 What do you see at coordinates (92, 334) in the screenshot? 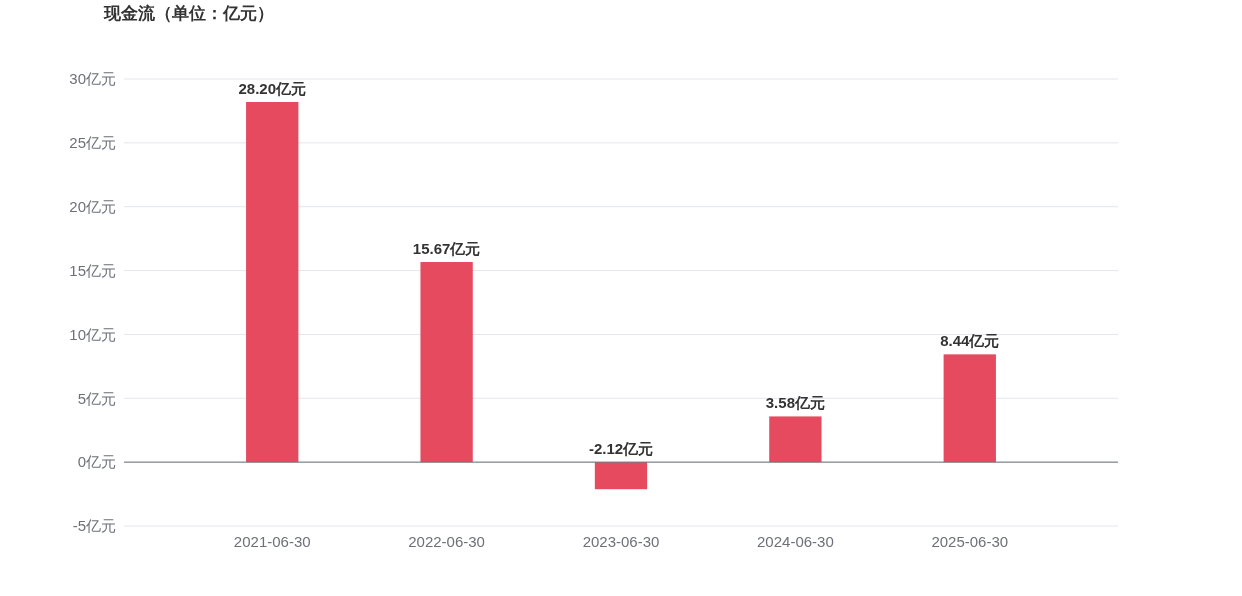
I see `y-tick-label: 10亿元` at bounding box center [92, 334].